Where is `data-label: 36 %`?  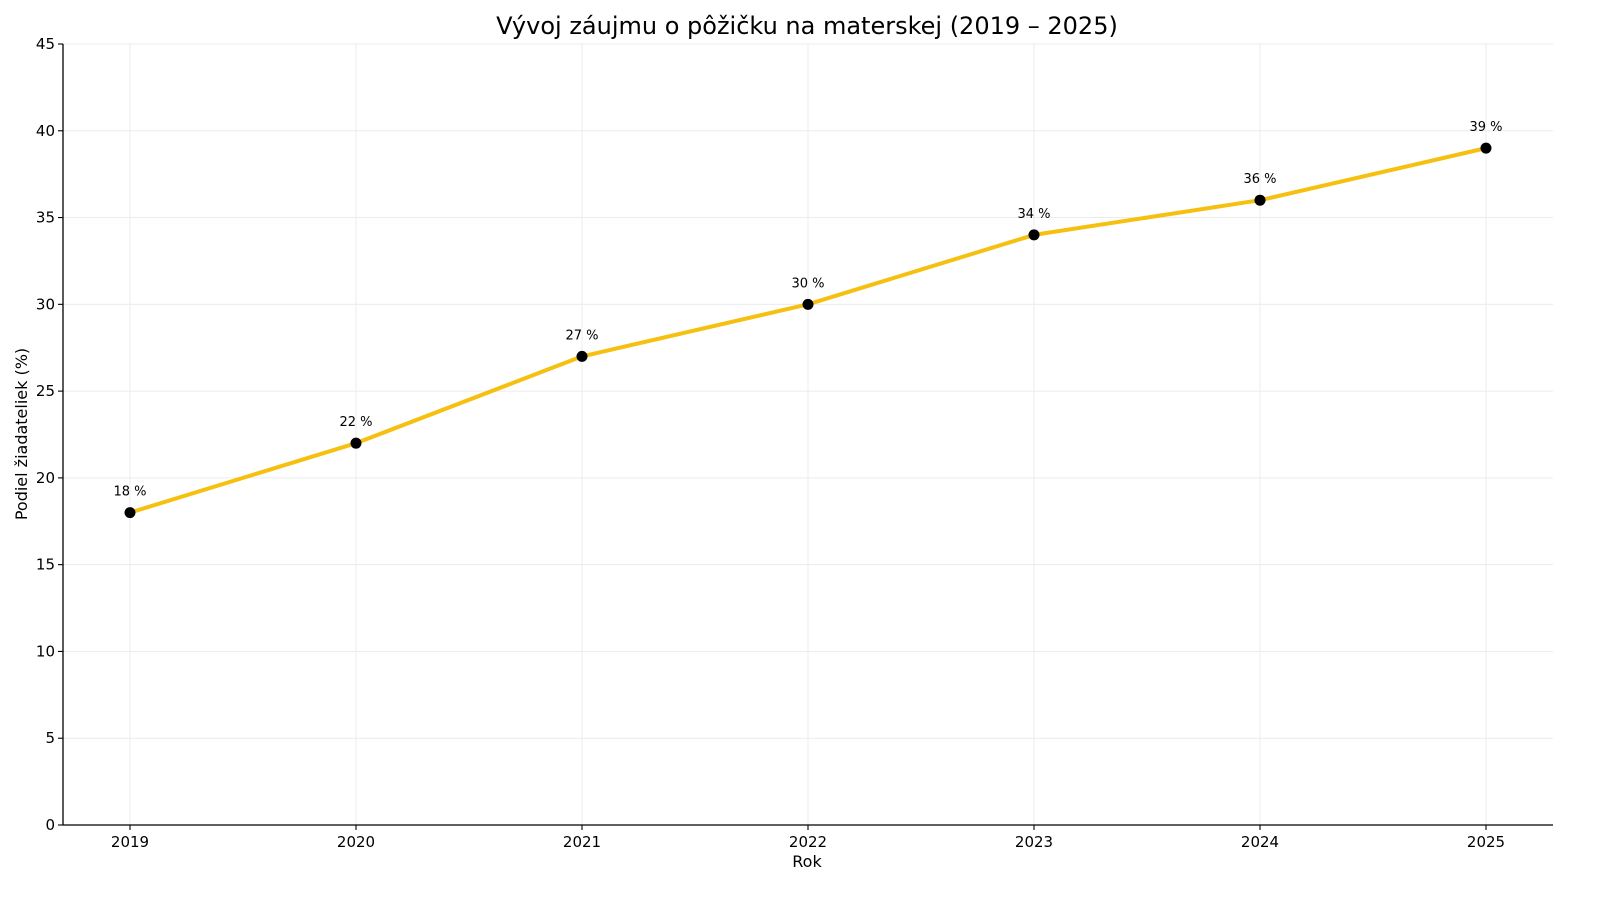 data-label: 36 % is located at coordinates (1259, 179).